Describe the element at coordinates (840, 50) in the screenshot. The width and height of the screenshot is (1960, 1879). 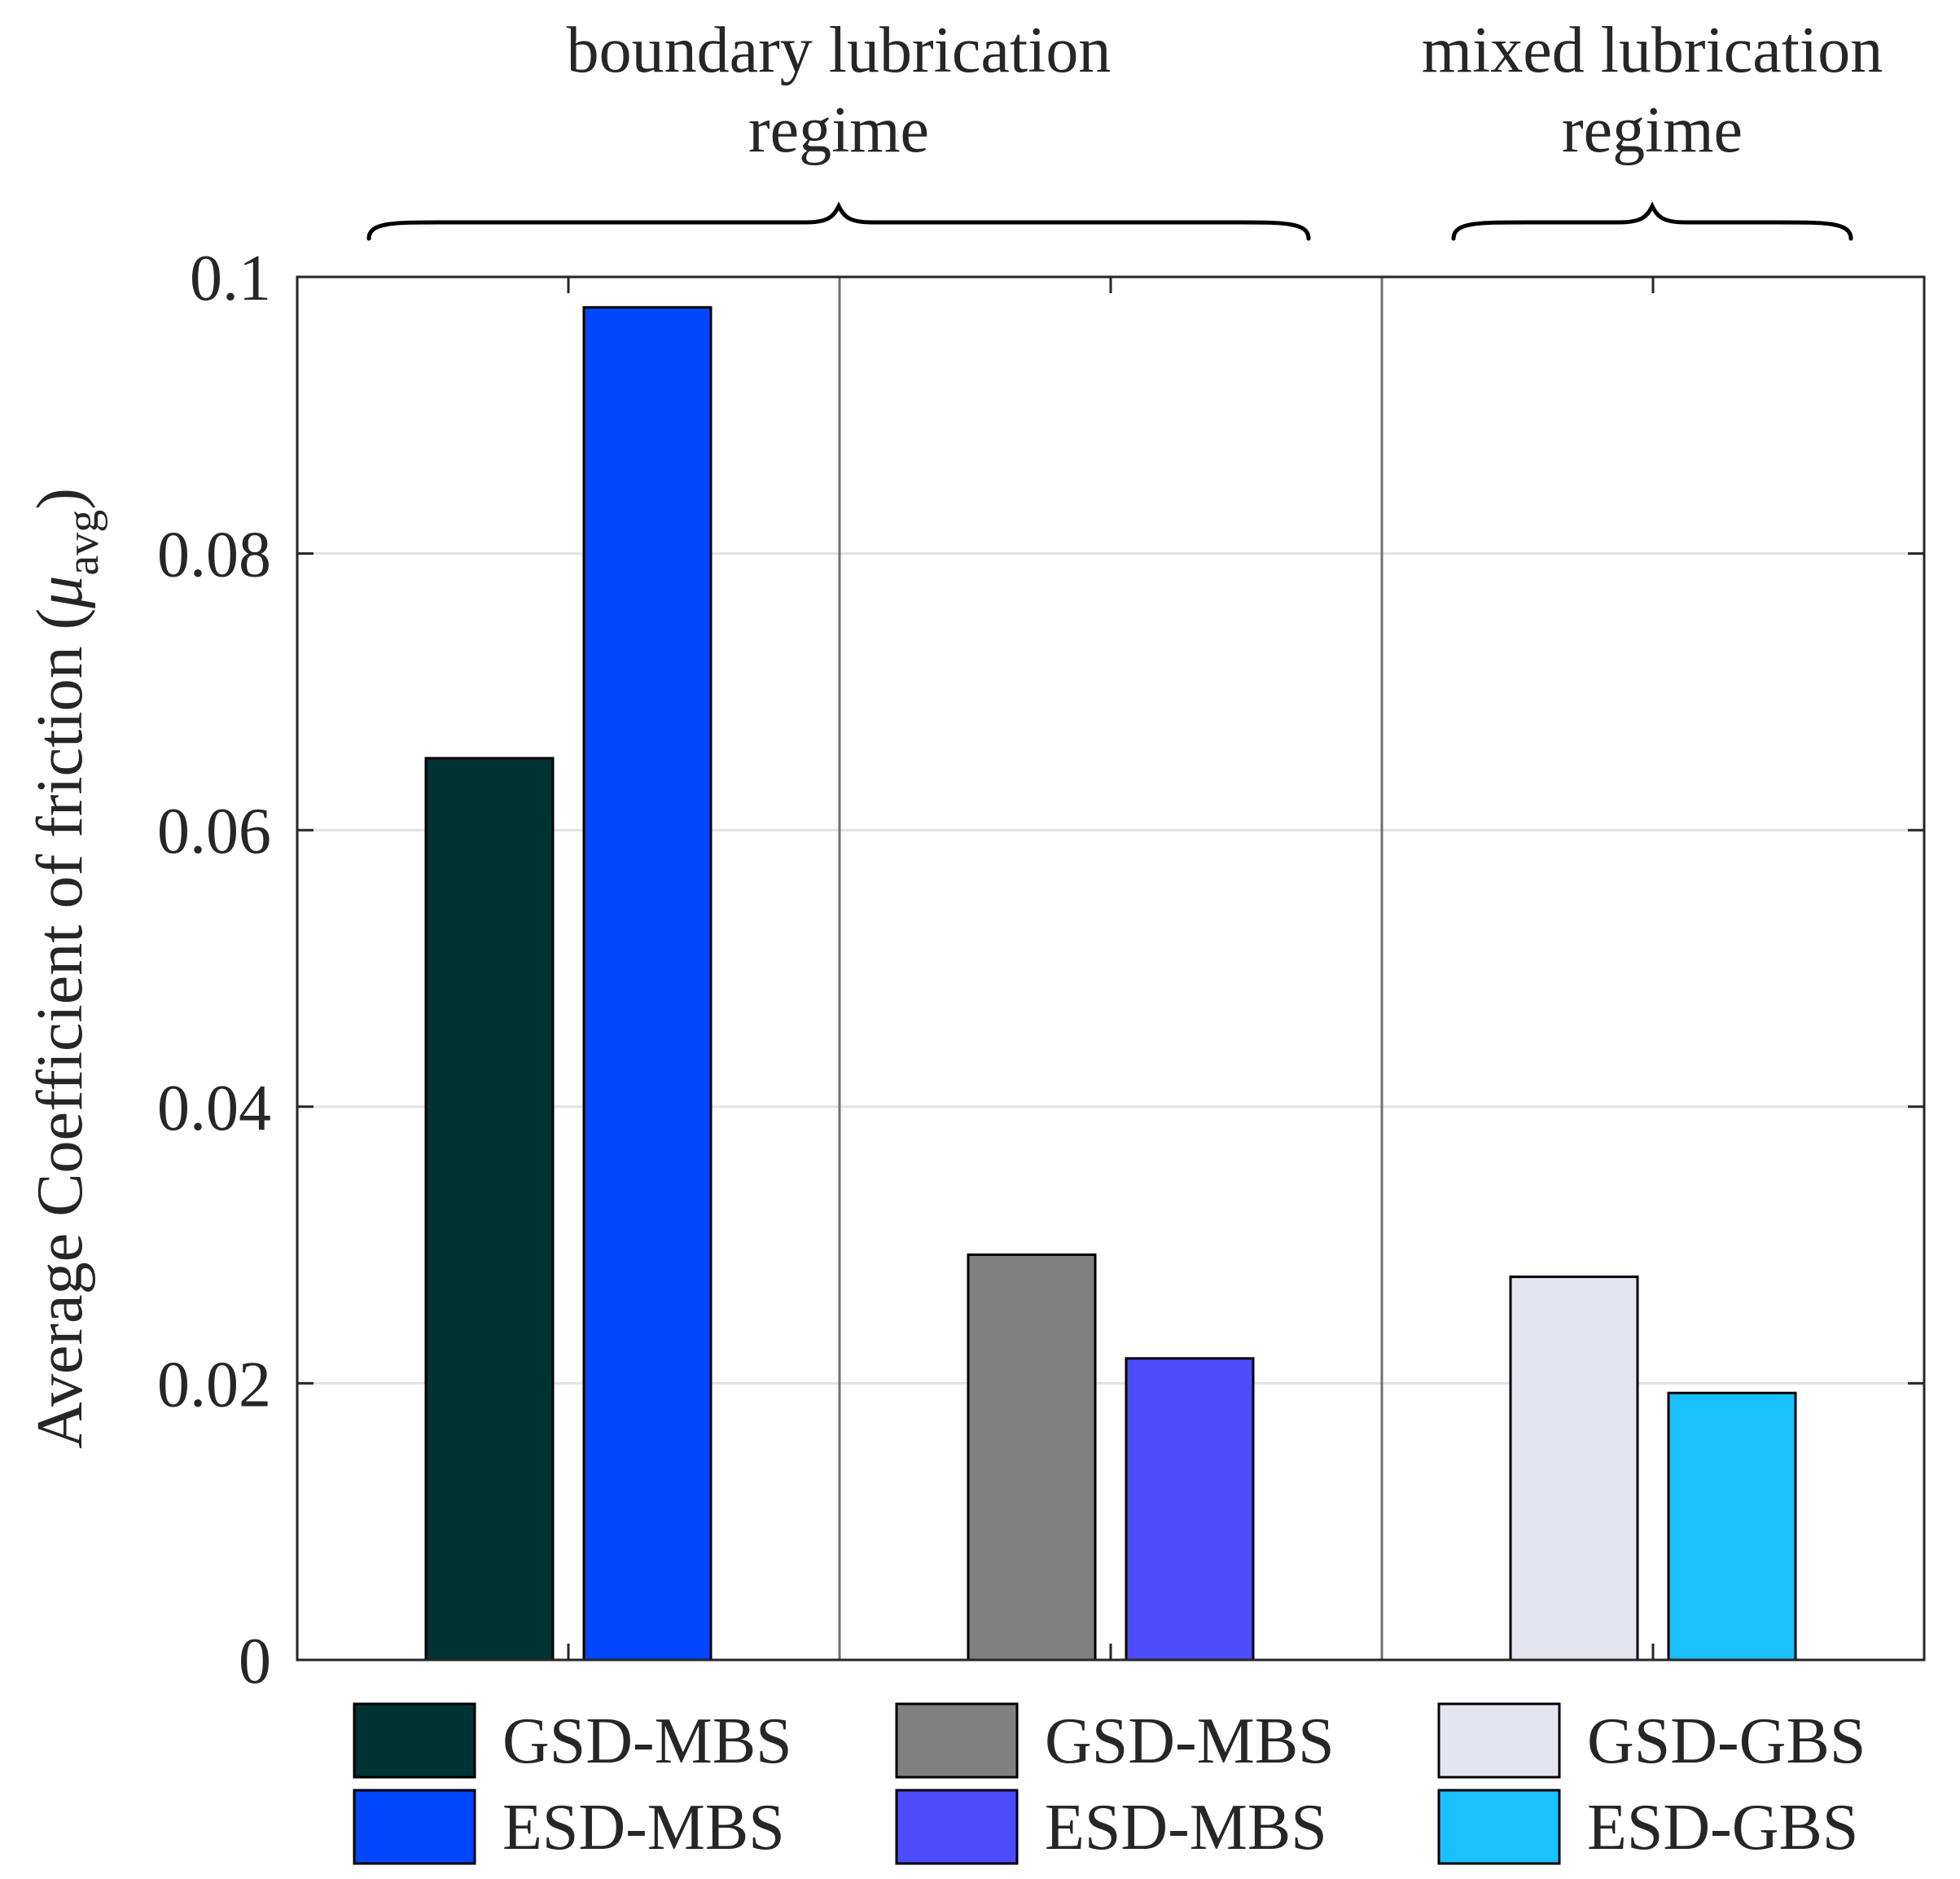
I see `regime-label-line1: boundary lubrication` at that location.